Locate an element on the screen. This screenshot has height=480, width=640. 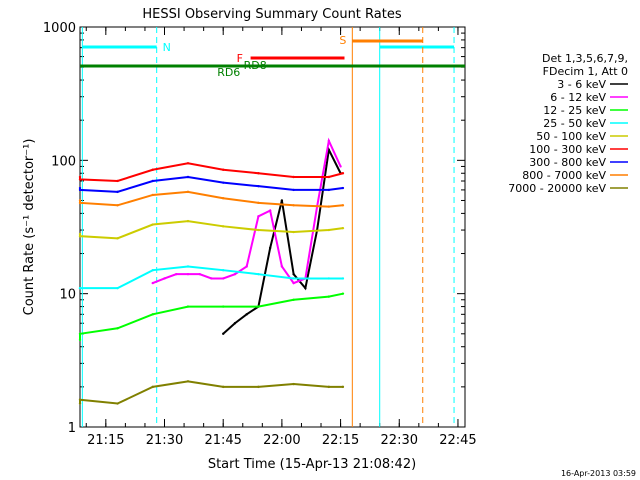
y-tick-label: 100 is located at coordinates (63, 161).